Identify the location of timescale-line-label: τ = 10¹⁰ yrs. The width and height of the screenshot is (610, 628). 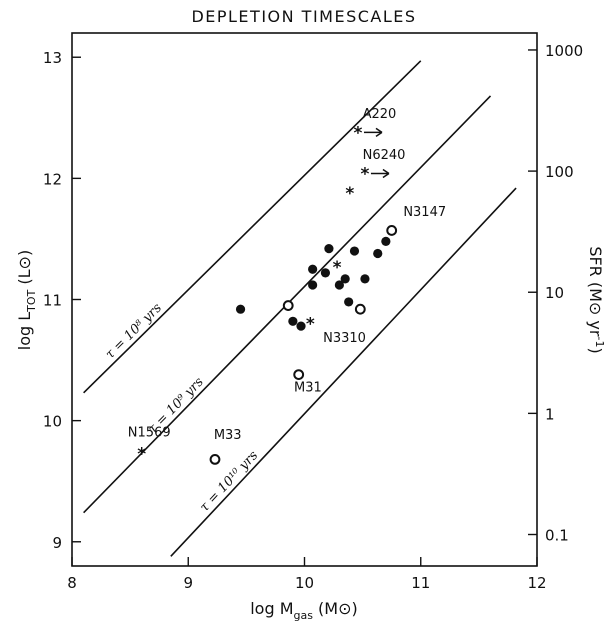
(229, 481).